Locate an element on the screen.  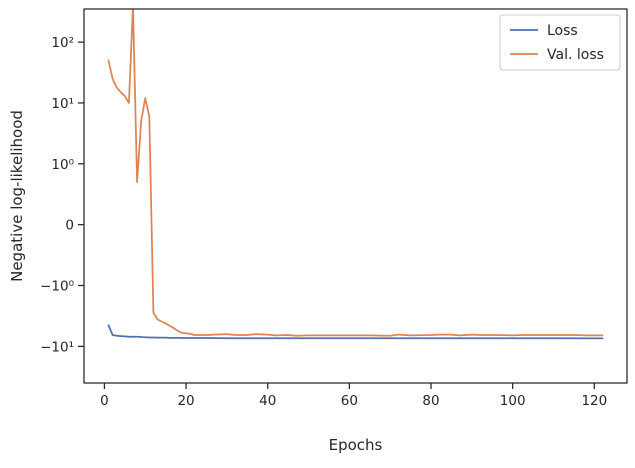
x-tick-label: 80 is located at coordinates (430, 401).